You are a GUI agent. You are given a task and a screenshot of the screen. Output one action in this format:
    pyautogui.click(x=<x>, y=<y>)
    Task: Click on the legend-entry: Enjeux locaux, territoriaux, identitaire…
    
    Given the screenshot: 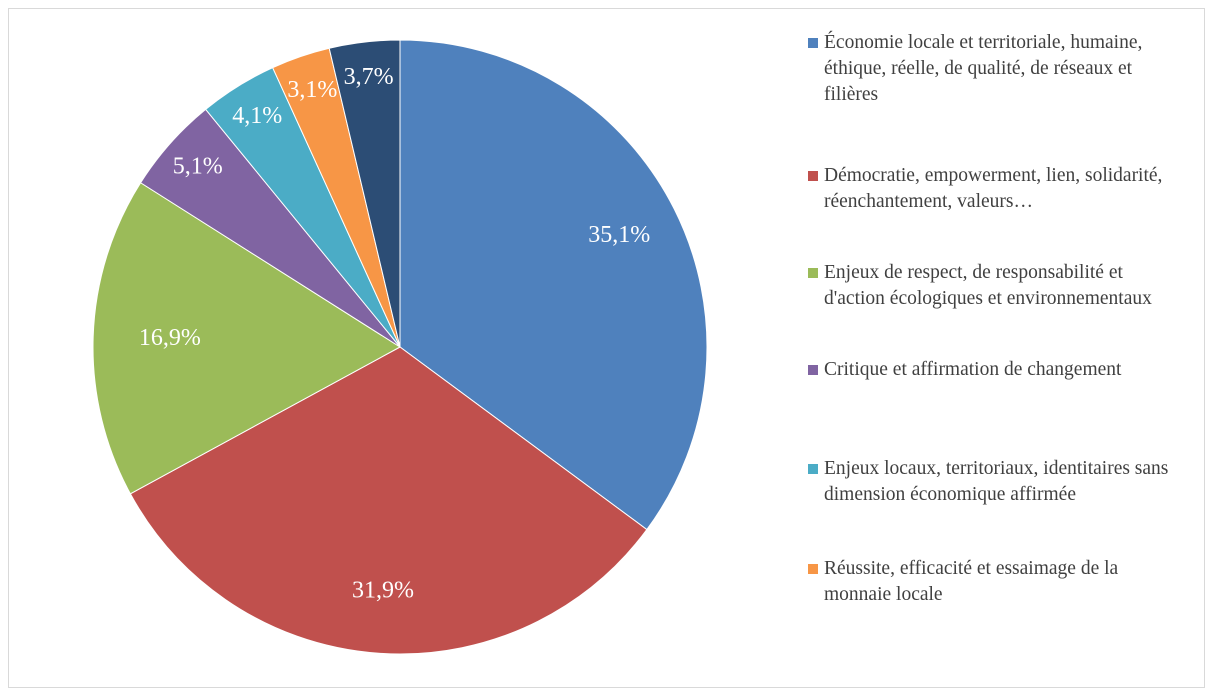 What is the action you would take?
    pyautogui.click(x=993, y=482)
    